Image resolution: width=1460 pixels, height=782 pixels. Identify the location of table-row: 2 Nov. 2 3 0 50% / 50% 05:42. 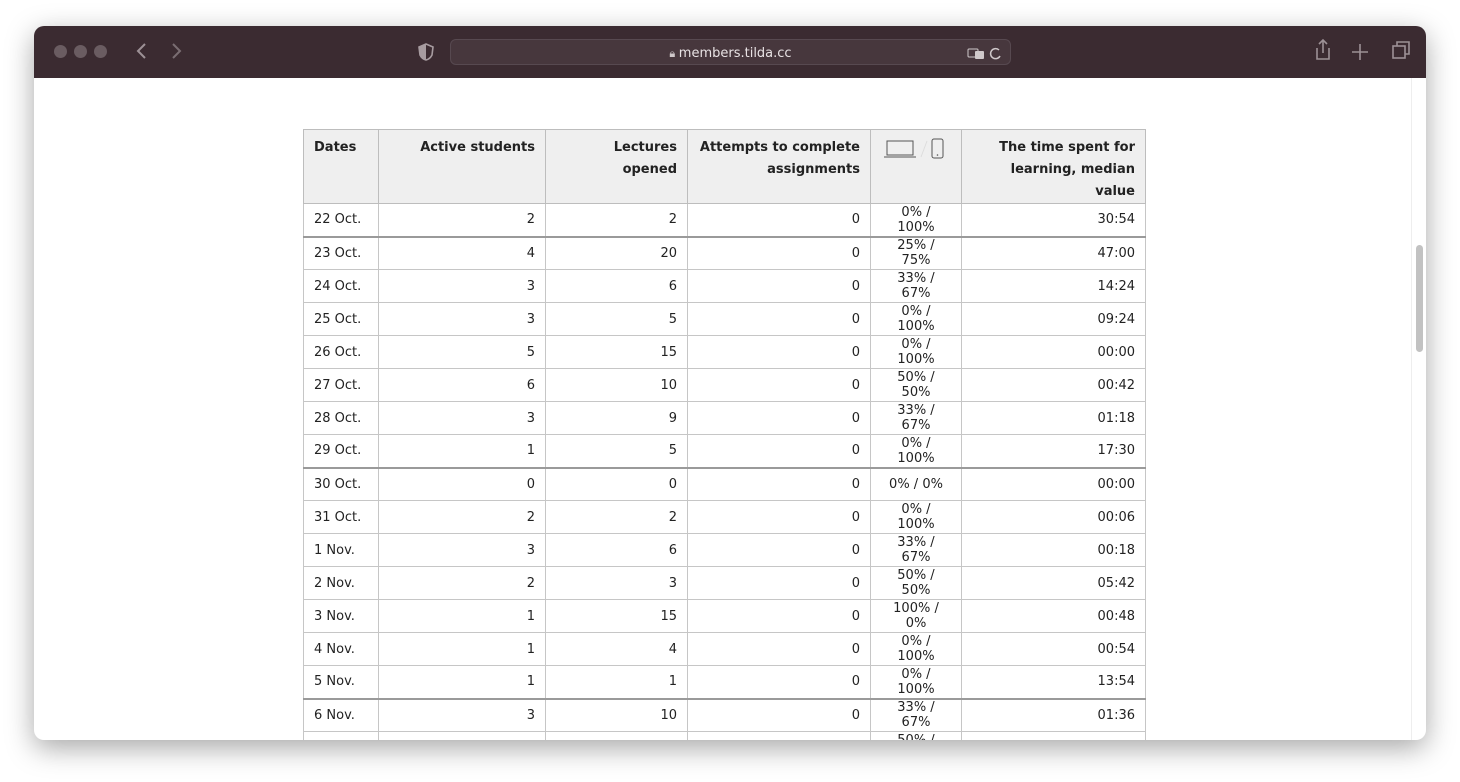
(724, 583).